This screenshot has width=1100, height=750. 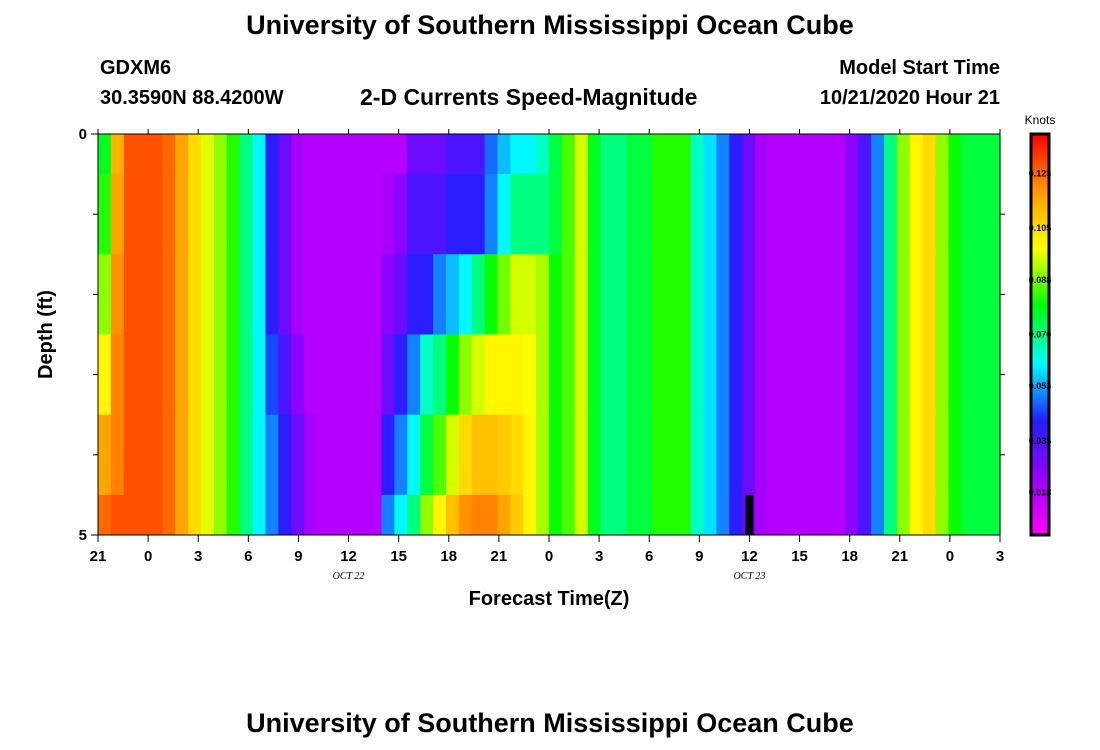 I want to click on x-tick-label: 9, so click(x=298, y=556).